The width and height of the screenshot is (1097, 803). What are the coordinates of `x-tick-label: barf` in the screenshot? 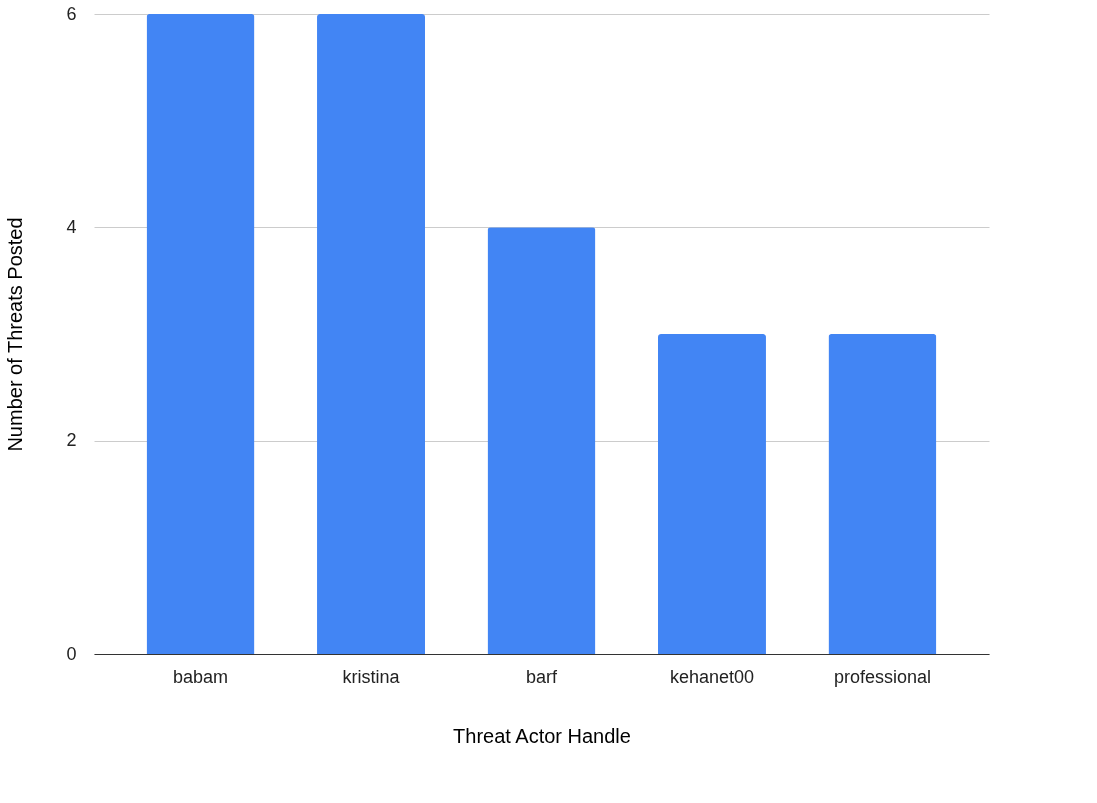 It's located at (541, 676).